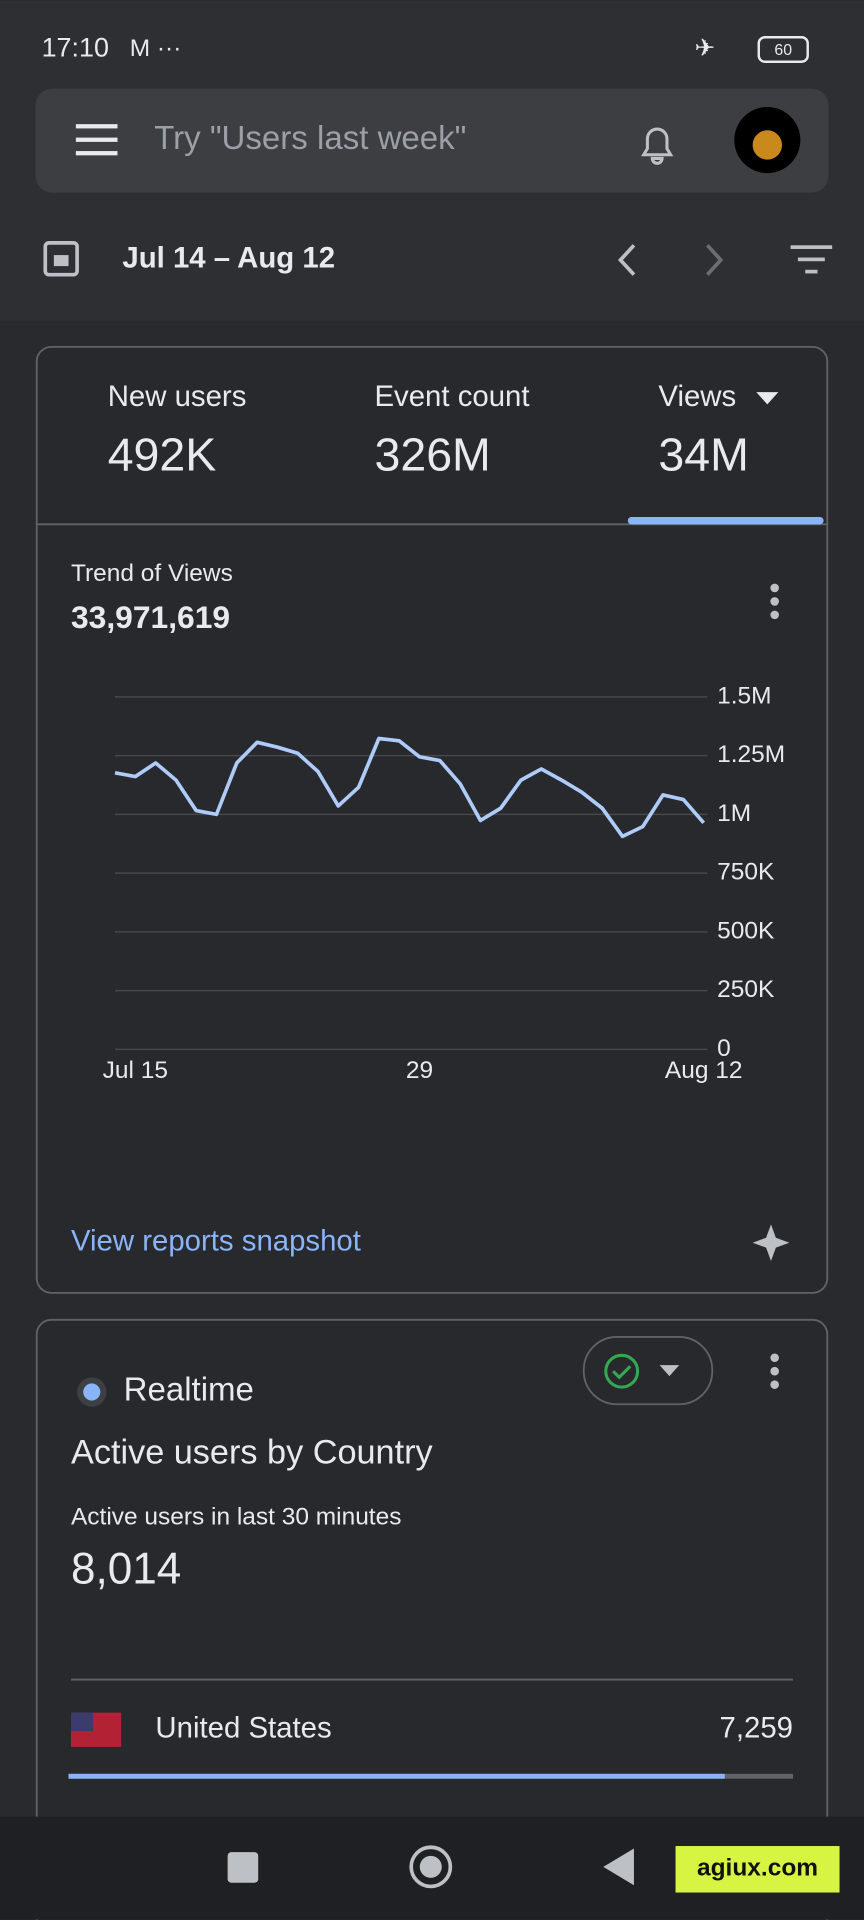 The height and width of the screenshot is (1920, 864). Describe the element at coordinates (746, 872) in the screenshot. I see `y-tick-label: 750K` at that location.